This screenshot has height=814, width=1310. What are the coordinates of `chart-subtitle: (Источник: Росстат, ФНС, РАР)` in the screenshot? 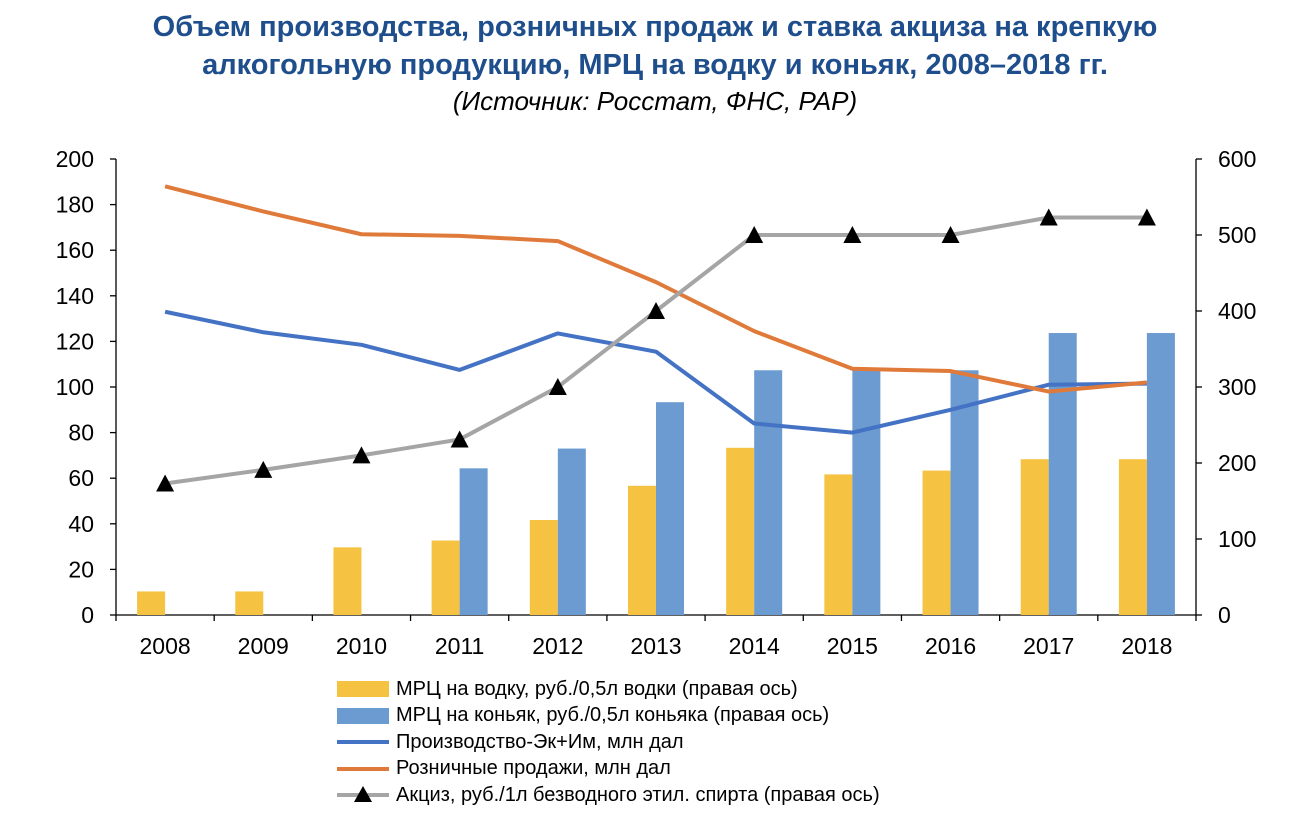 It's located at (655, 101).